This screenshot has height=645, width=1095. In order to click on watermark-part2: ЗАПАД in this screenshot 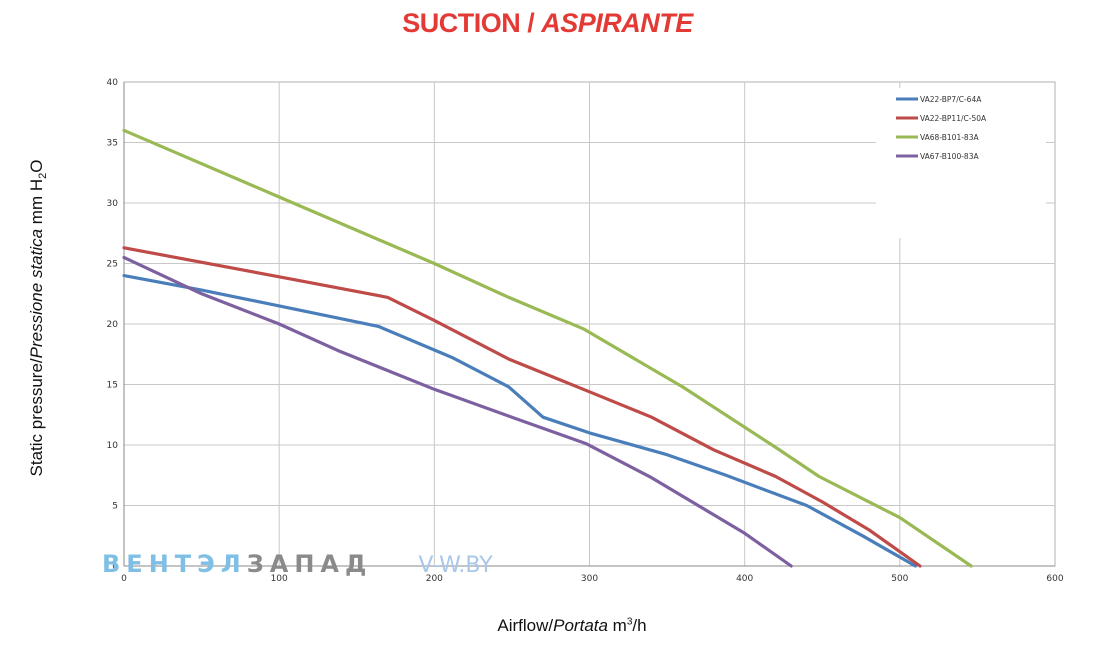, I will do `click(309, 564)`.